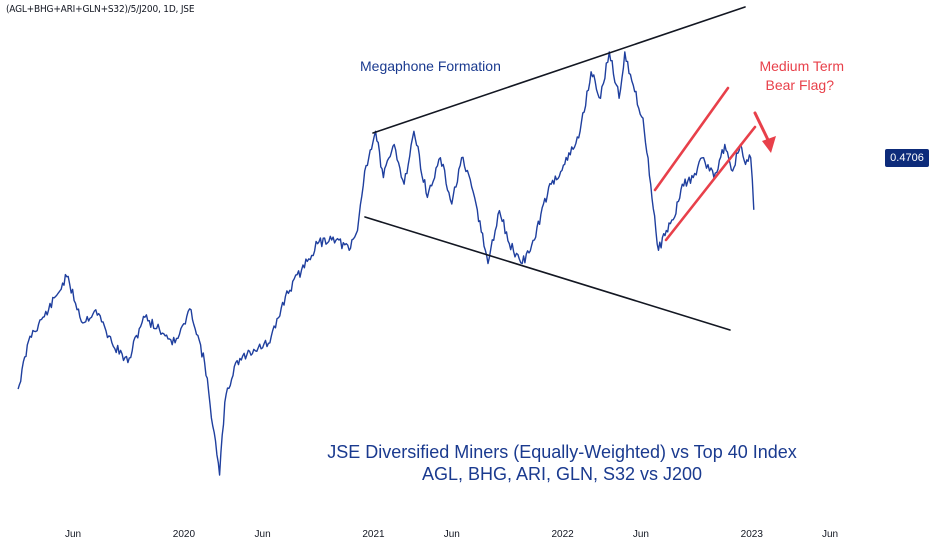 The width and height of the screenshot is (932, 550). I want to click on bear-flag-lower-line, so click(710, 183).